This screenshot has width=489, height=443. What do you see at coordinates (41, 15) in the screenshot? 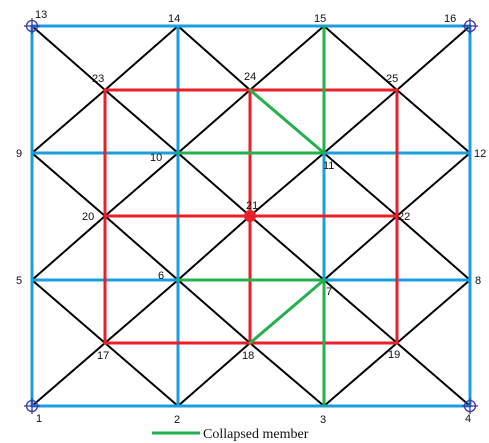
I see `node-label-13: 13` at bounding box center [41, 15].